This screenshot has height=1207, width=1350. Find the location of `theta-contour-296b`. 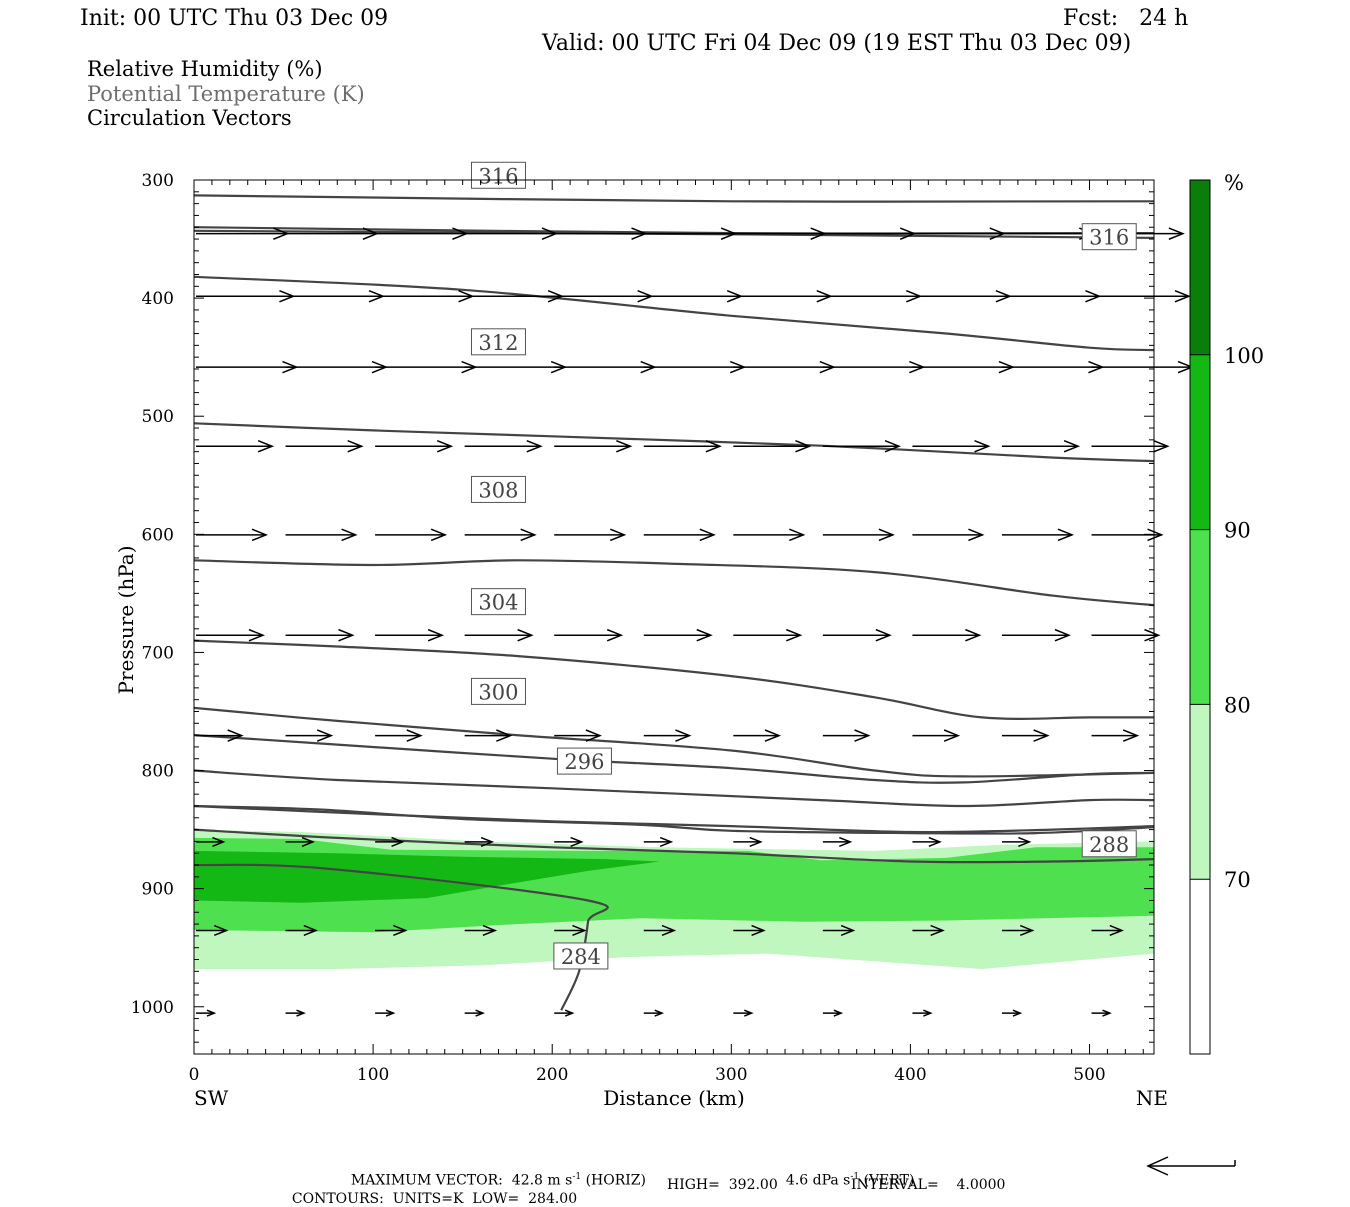

theta-contour-296b is located at coordinates (674, 759).